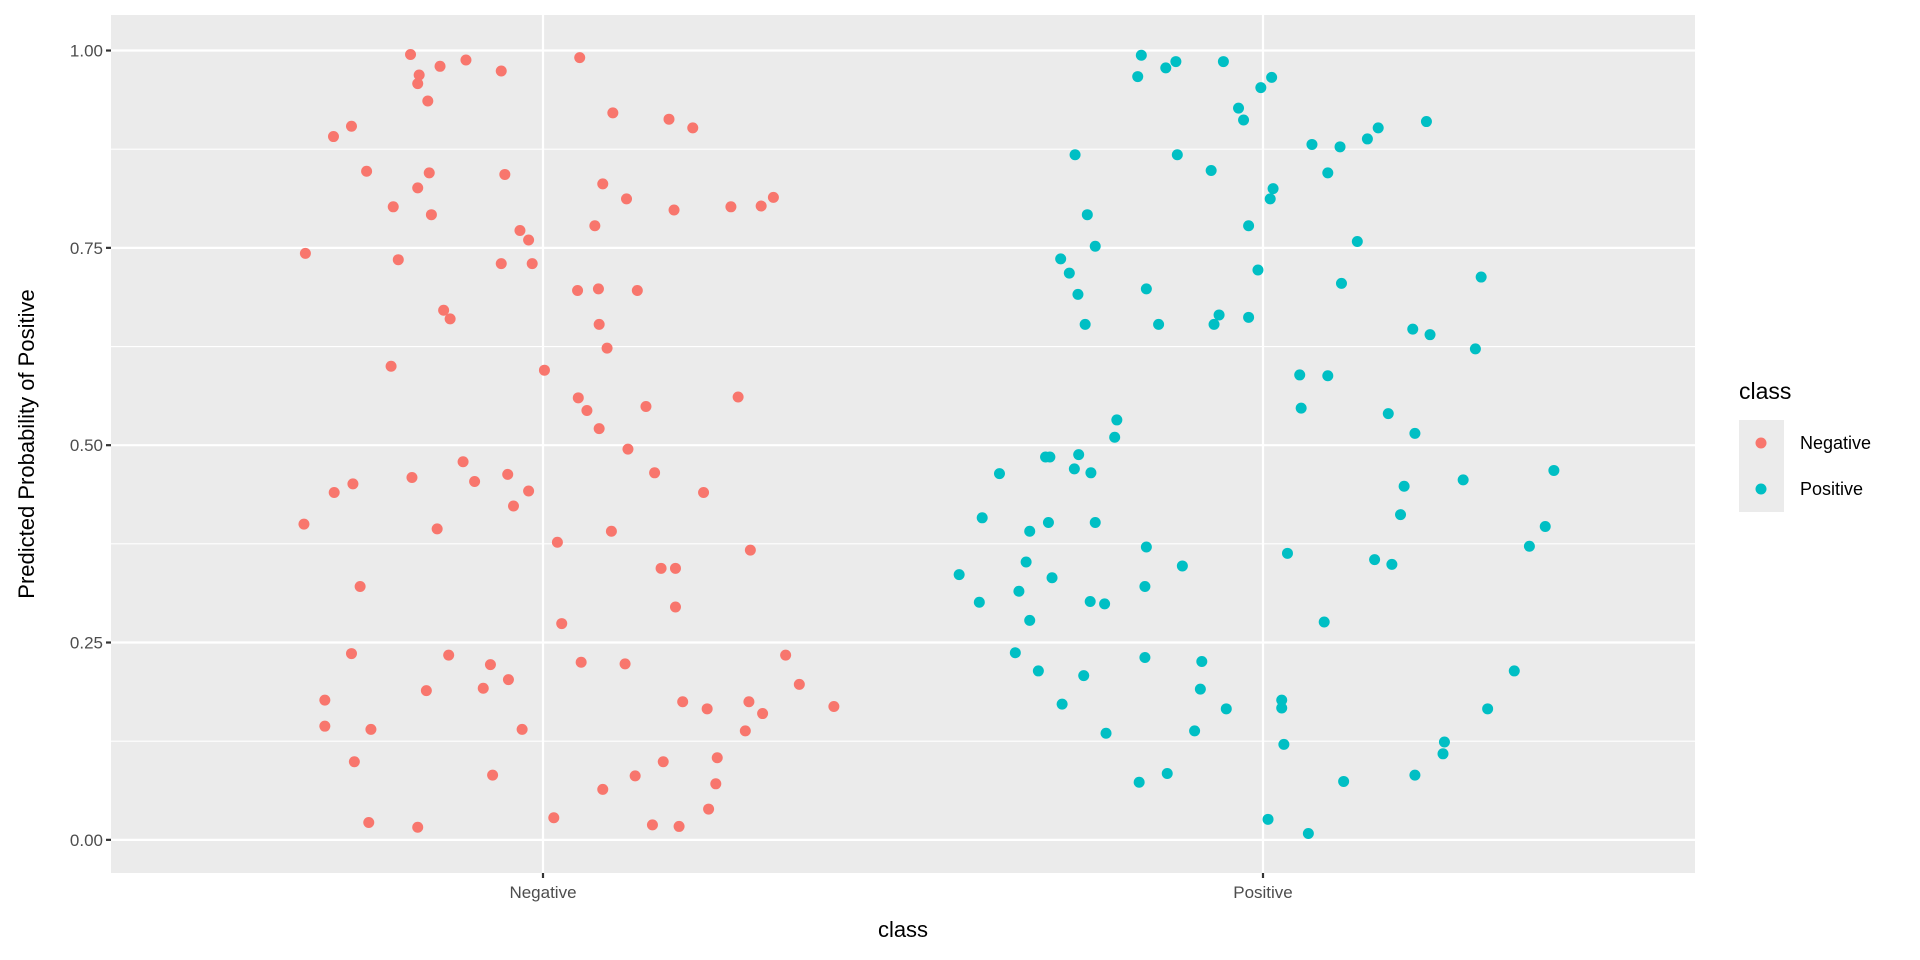 The width and height of the screenshot is (1920, 960). Describe the element at coordinates (1765, 391) in the screenshot. I see `legend-title: class` at that location.